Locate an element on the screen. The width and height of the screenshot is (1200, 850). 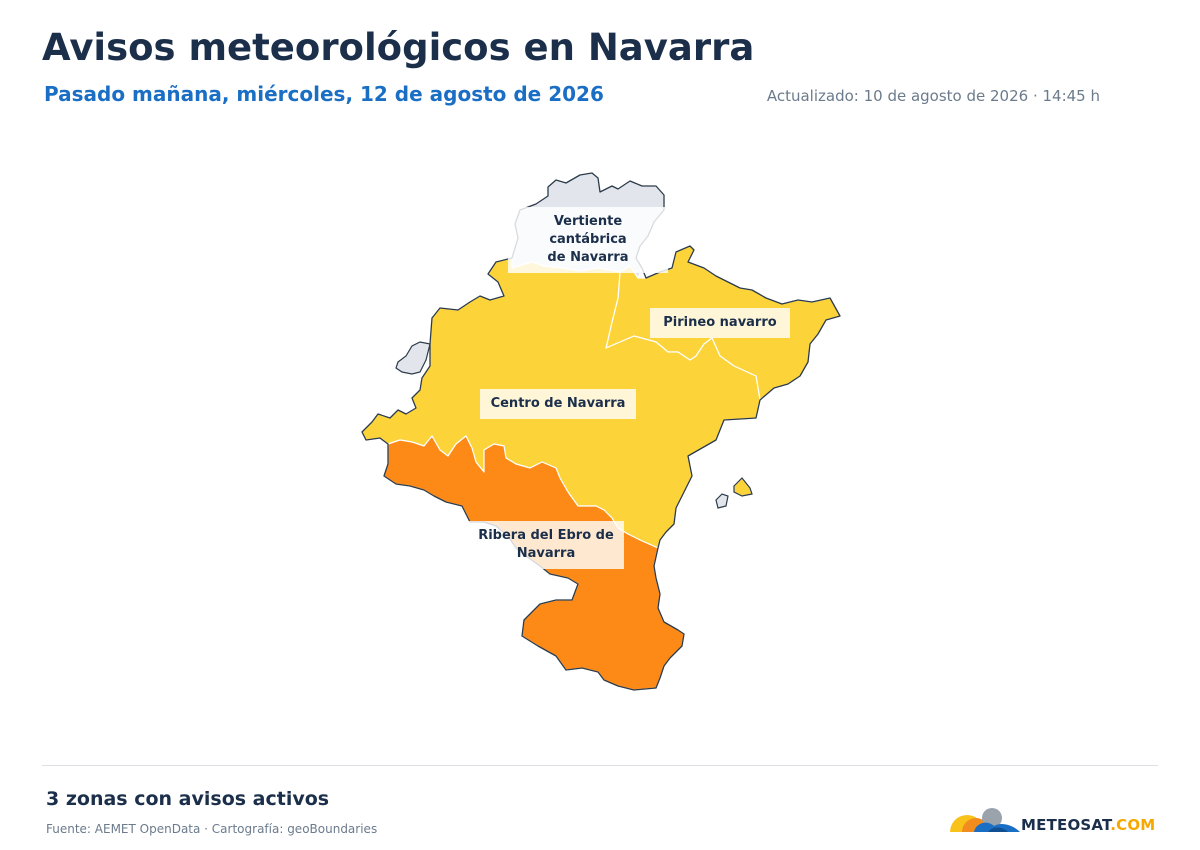
active-warnings-summary: 3 zonas con avisos activos is located at coordinates (188, 799).